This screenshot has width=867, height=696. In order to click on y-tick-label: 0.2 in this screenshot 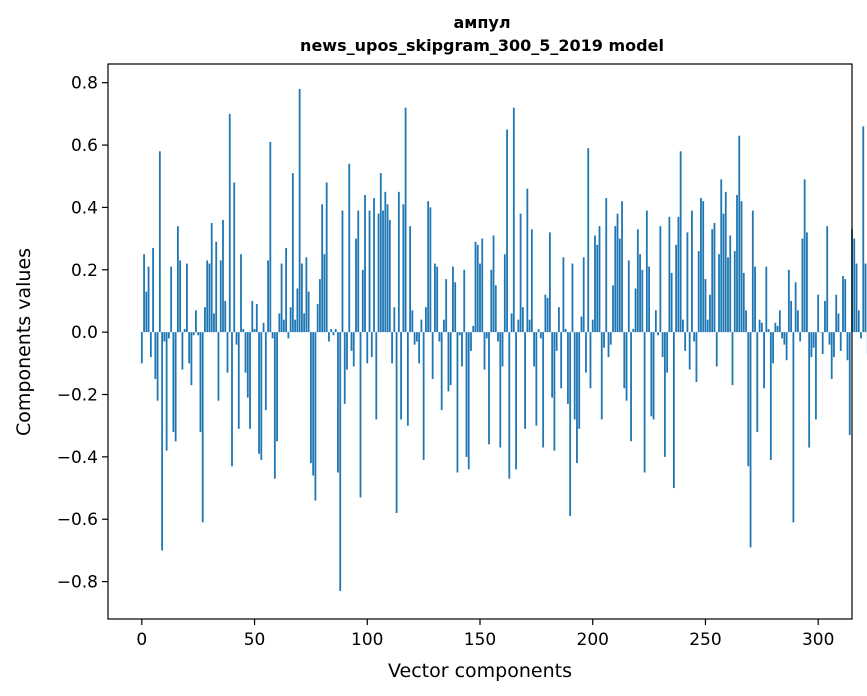, I will do `click(84, 271)`.